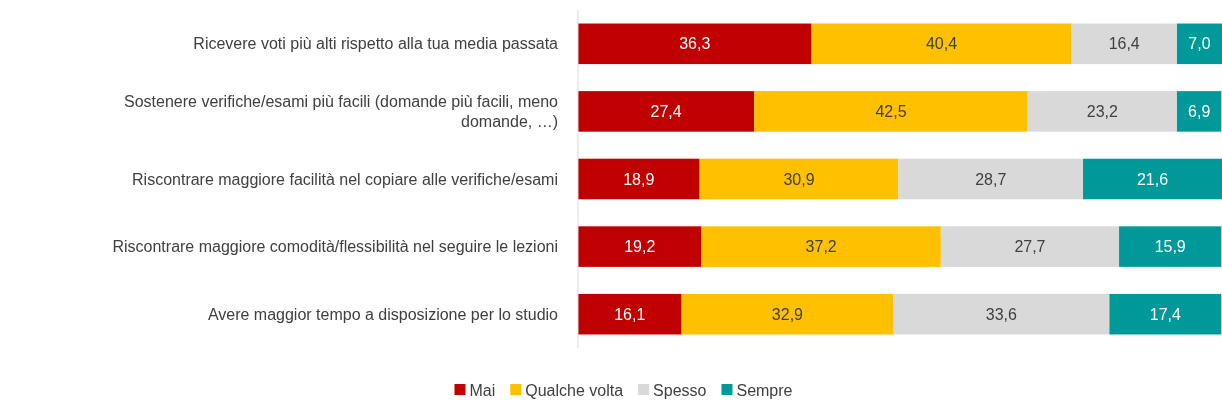 The image size is (1222, 405). I want to click on y-tick-label: Riscontrare maggiore facilità nel copiare alle verifiche/esami, so click(345, 179).